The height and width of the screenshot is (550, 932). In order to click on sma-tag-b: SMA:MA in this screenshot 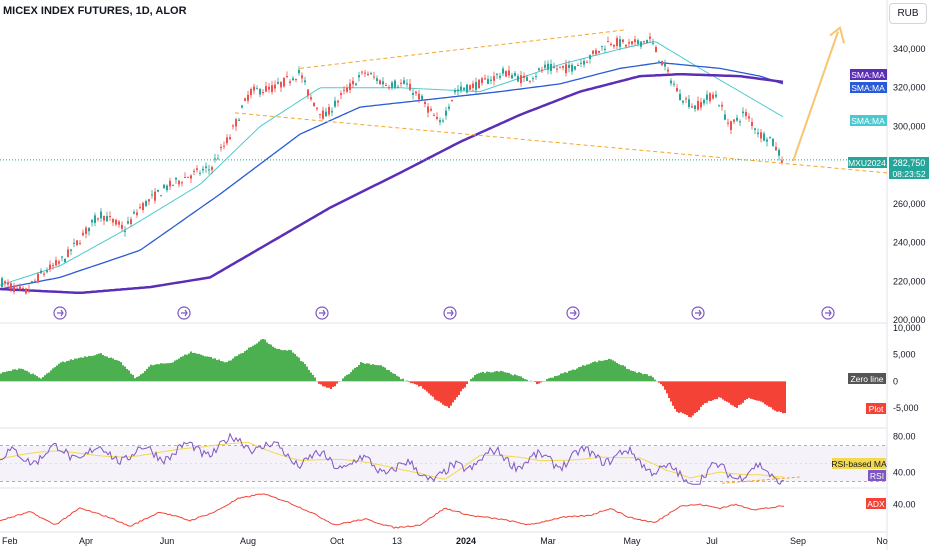, I will do `click(868, 87)`.